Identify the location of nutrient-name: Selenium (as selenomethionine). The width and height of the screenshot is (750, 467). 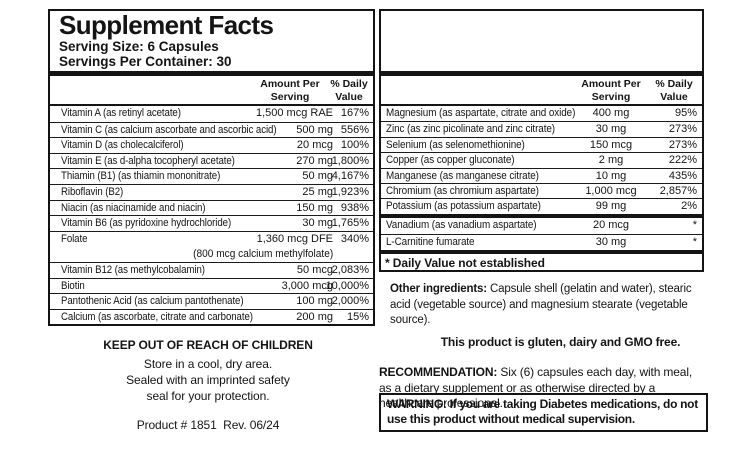
(455, 144).